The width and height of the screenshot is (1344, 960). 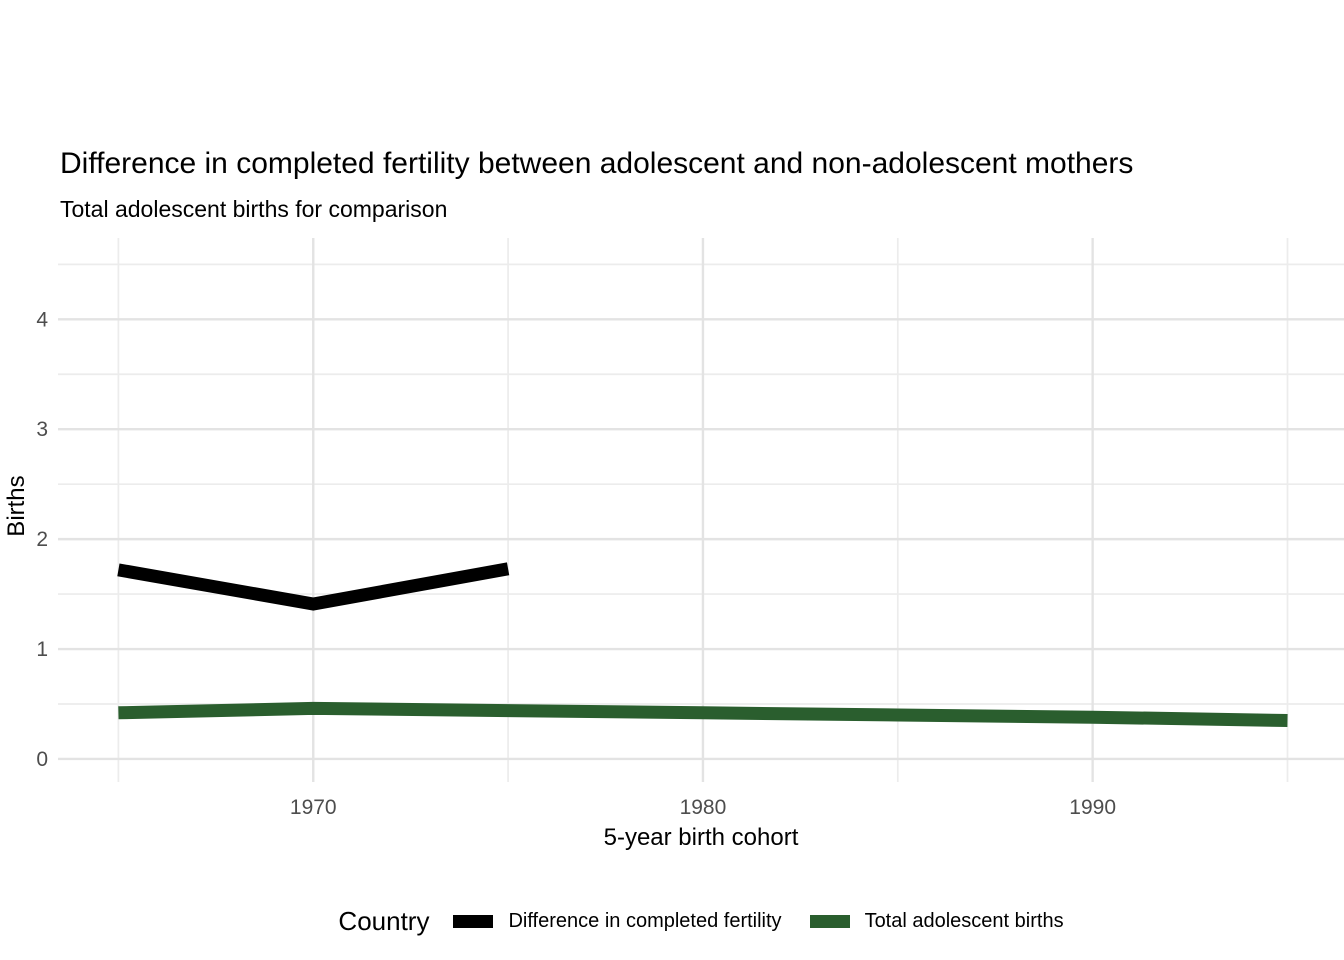 What do you see at coordinates (42, 319) in the screenshot?
I see `y-tick-label: 4` at bounding box center [42, 319].